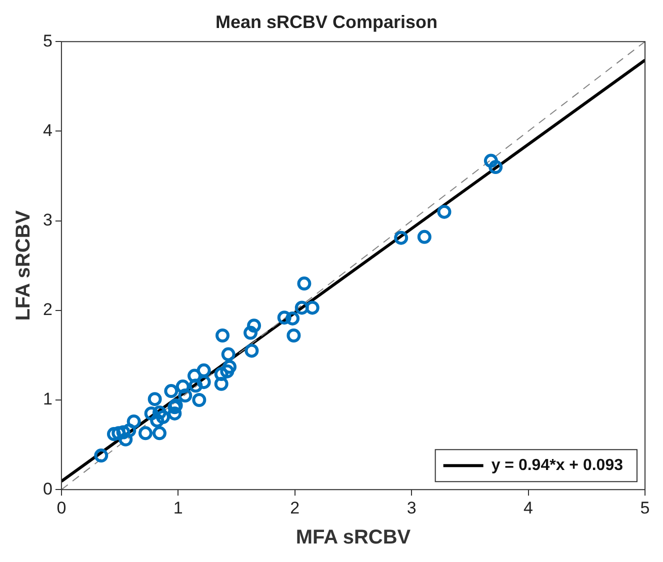 Image resolution: width=663 pixels, height=562 pixels. Describe the element at coordinates (47, 220) in the screenshot. I see `y-tick-label: 3` at that location.